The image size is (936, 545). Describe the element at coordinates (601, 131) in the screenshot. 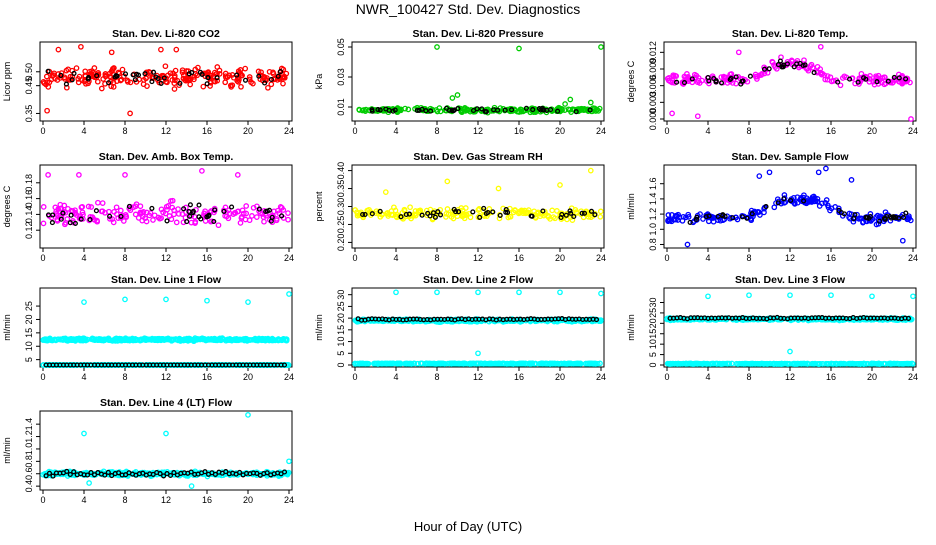

I see `x-tick-label: 24` at that location.